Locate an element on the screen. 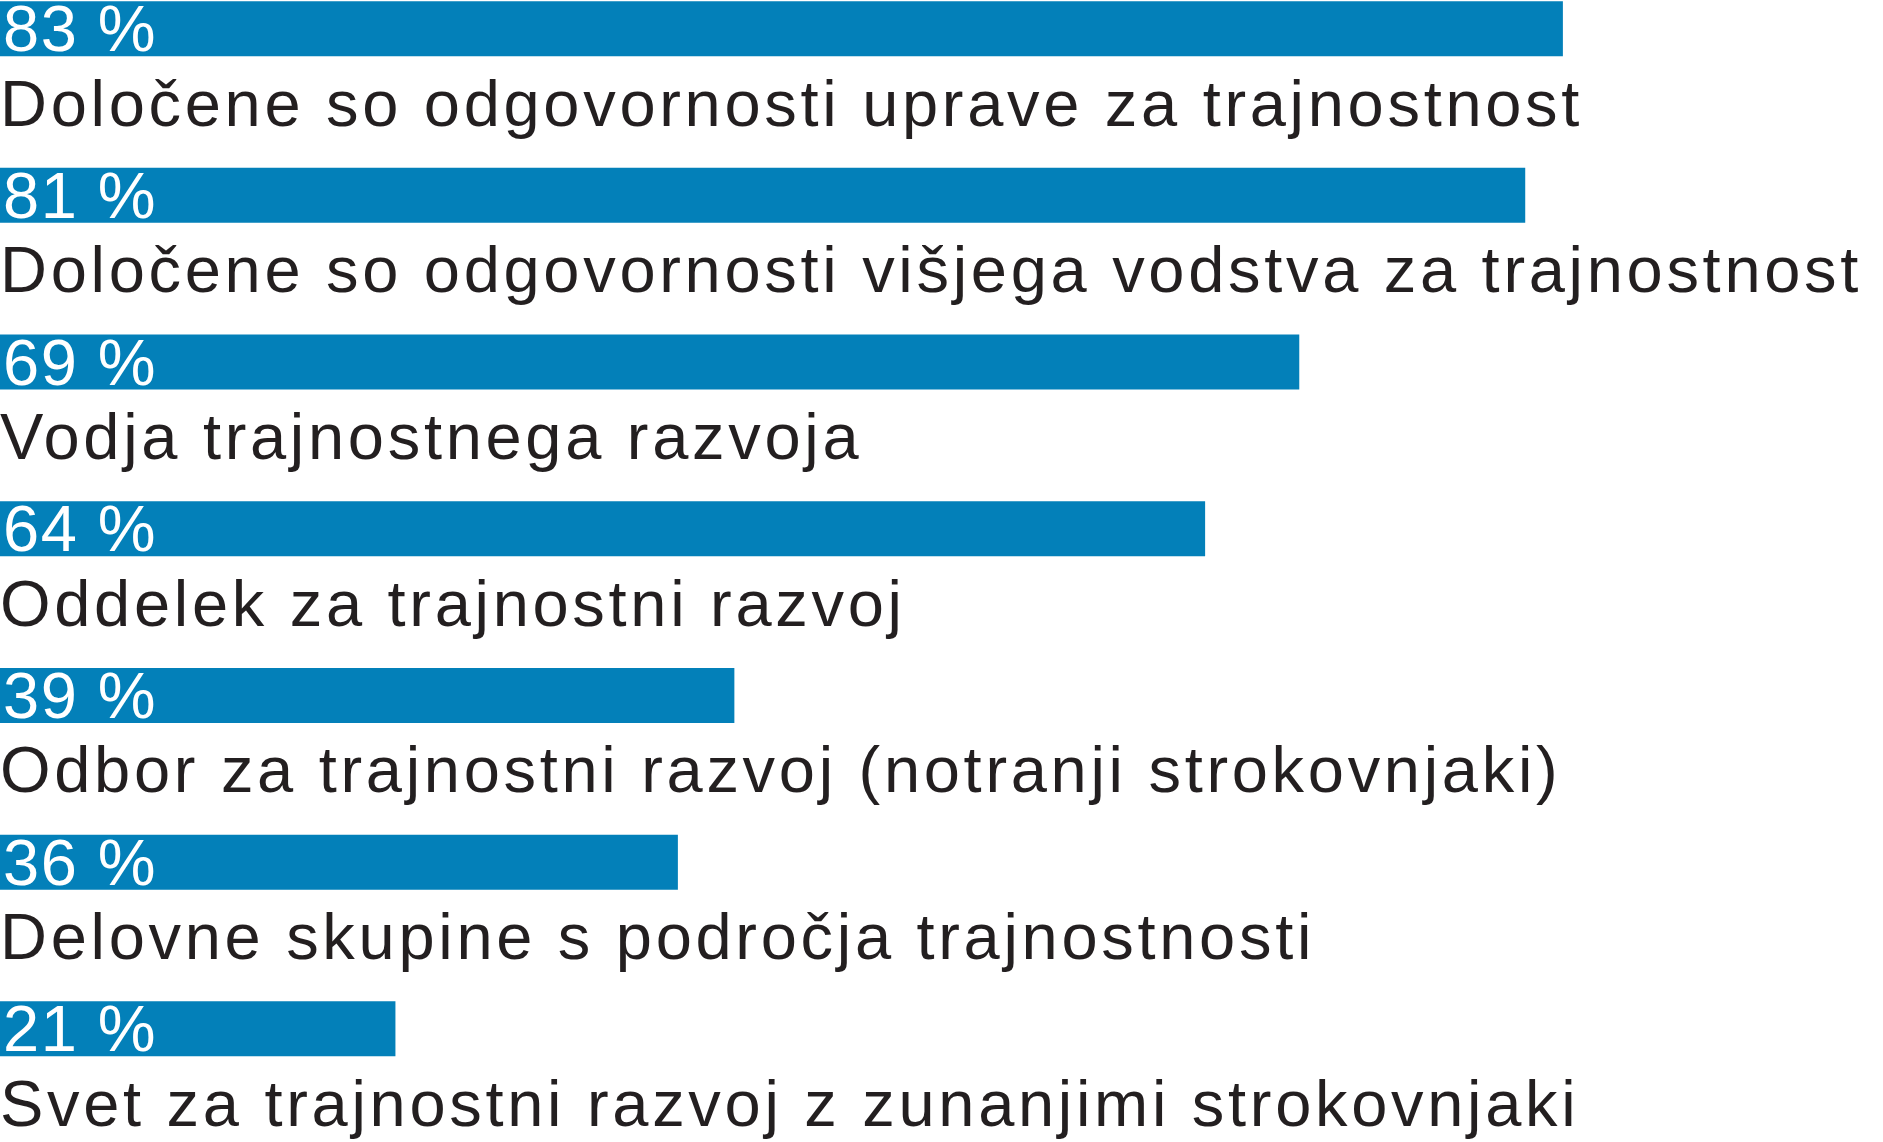 This screenshot has width=1883, height=1142. y-tick-label: Delovne skupine s področja trajnostnosti is located at coordinates (658, 936).